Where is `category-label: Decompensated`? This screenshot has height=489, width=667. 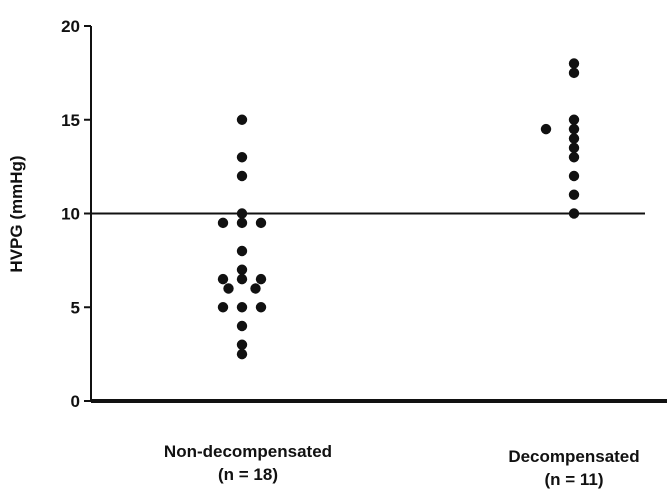
category-label: Decompensated is located at coordinates (573, 456).